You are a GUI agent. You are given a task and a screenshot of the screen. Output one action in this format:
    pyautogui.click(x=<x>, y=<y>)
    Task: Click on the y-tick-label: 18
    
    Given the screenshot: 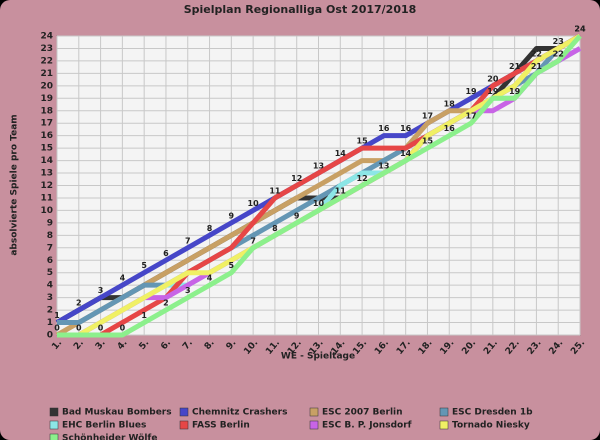 What is the action you would take?
    pyautogui.click(x=46, y=111)
    